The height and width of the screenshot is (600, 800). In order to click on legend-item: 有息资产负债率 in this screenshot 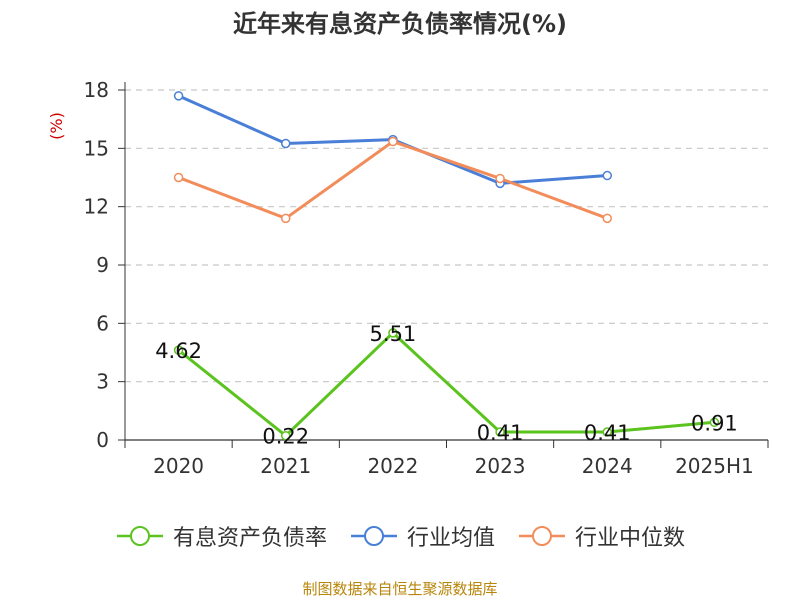, I will do `click(221, 536)`.